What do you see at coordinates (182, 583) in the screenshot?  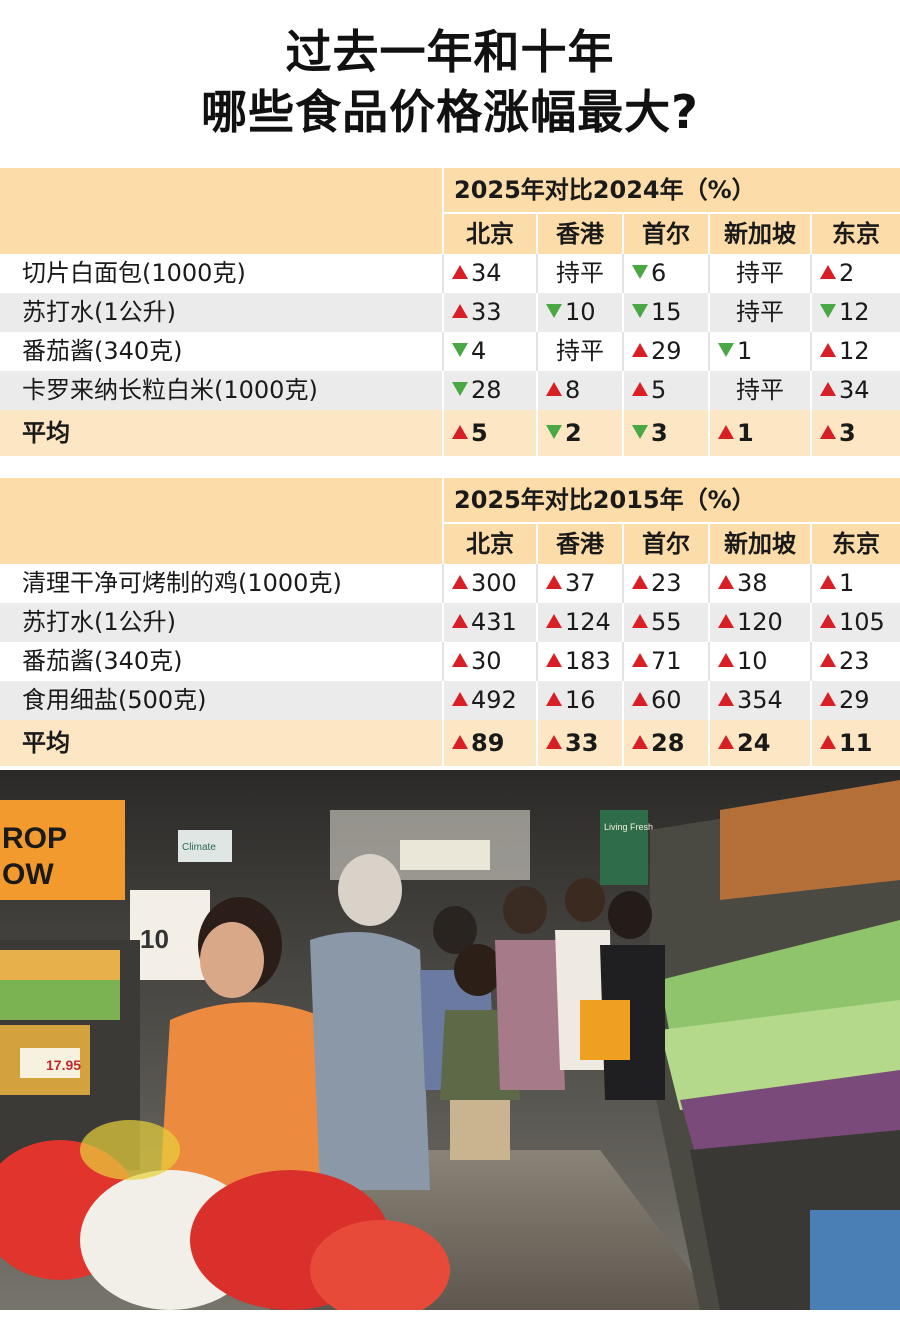 I see `item-name: 清理干净可烤制的鸡(1000克)` at bounding box center [182, 583].